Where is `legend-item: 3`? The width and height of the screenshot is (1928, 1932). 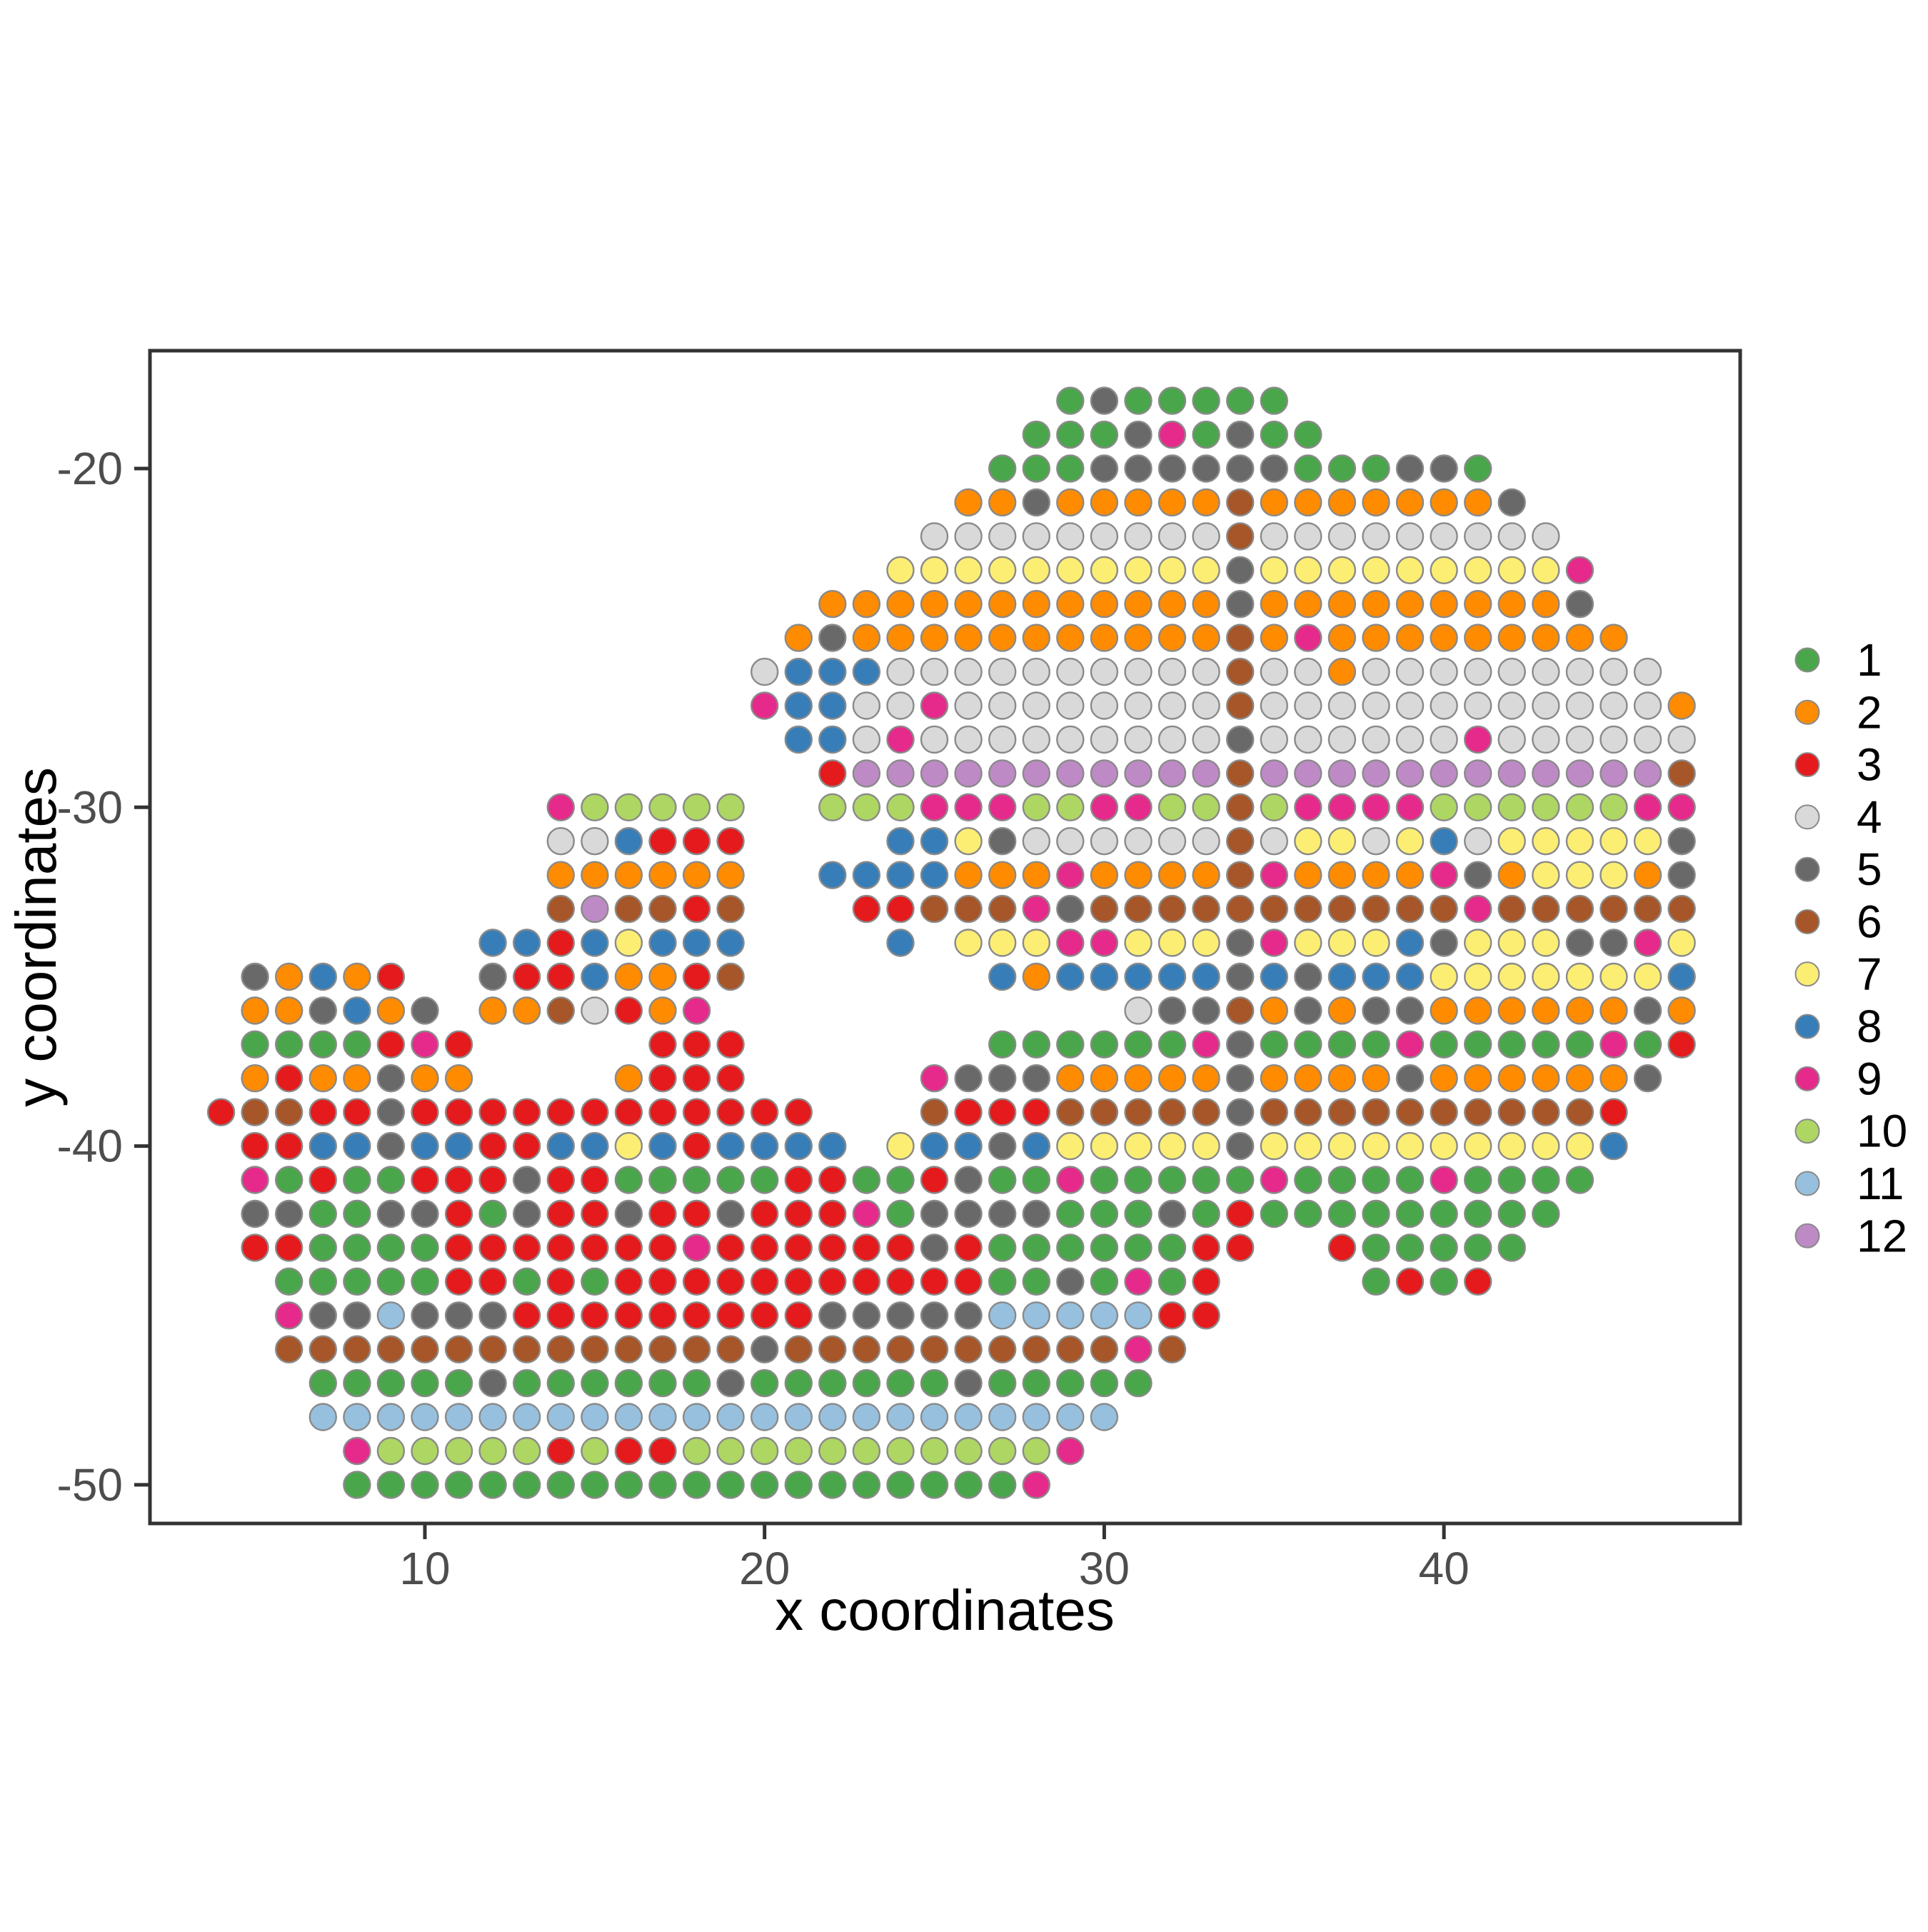
legend-item: 3 is located at coordinates (1838, 765).